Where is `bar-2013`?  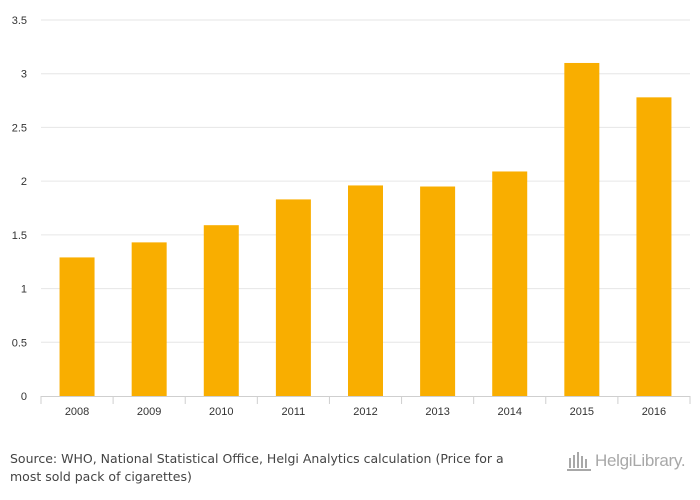 bar-2013 is located at coordinates (438, 291).